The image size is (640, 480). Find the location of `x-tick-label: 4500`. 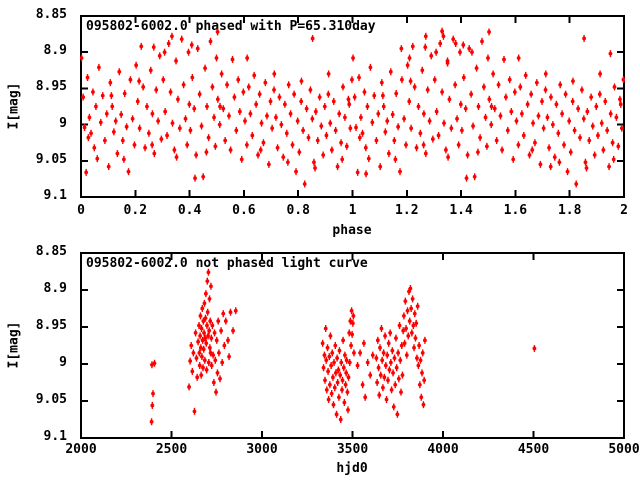

x-tick-label: 4500 is located at coordinates (533, 449).